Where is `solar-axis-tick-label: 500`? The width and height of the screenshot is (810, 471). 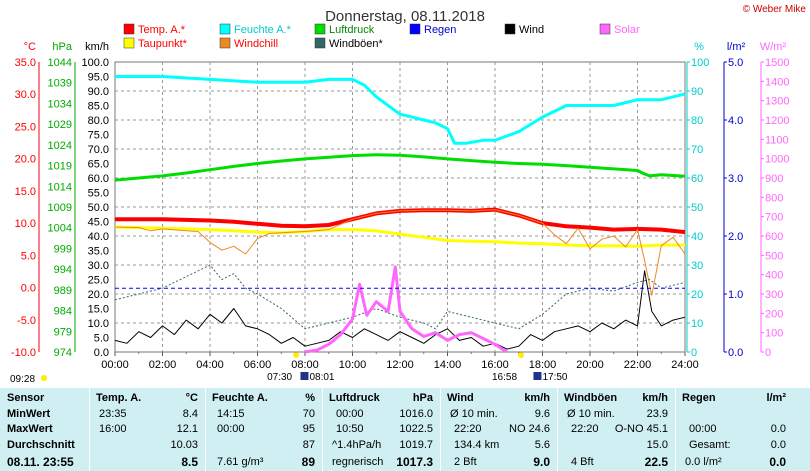 solar-axis-tick-label: 500 is located at coordinates (774, 256).